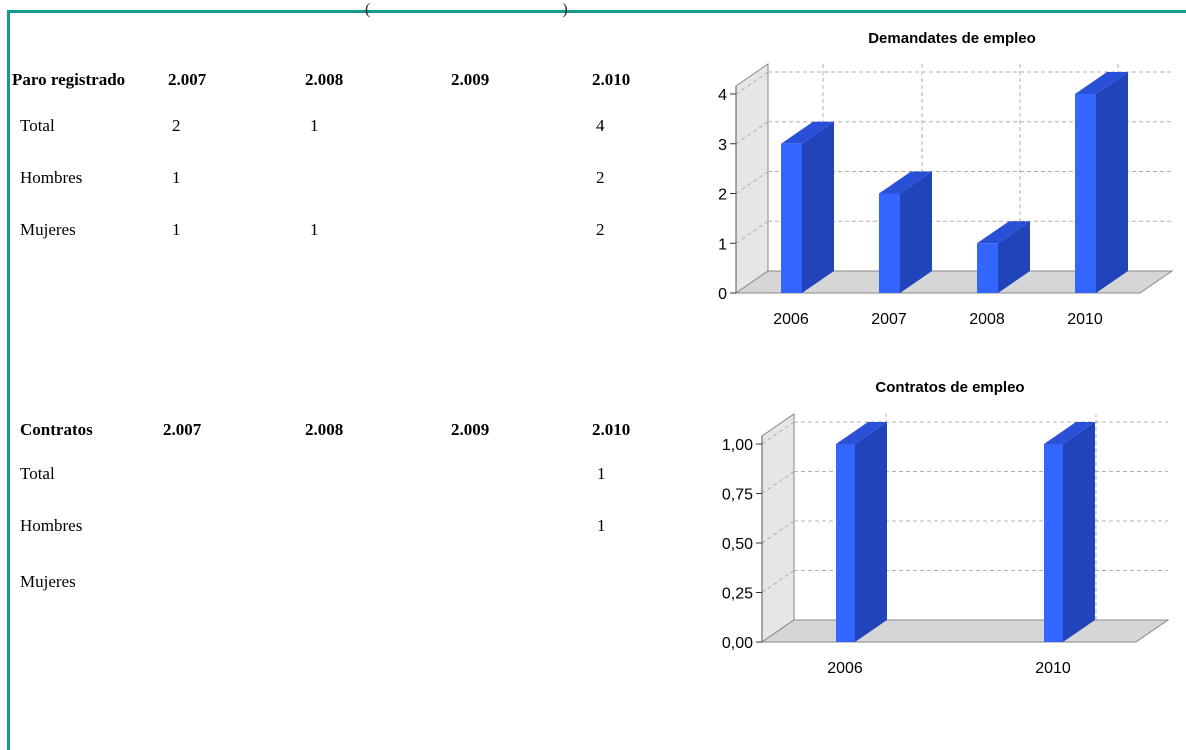 The width and height of the screenshot is (1186, 750). What do you see at coordinates (69, 79) in the screenshot?
I see `table-header-label: Paro registrado` at bounding box center [69, 79].